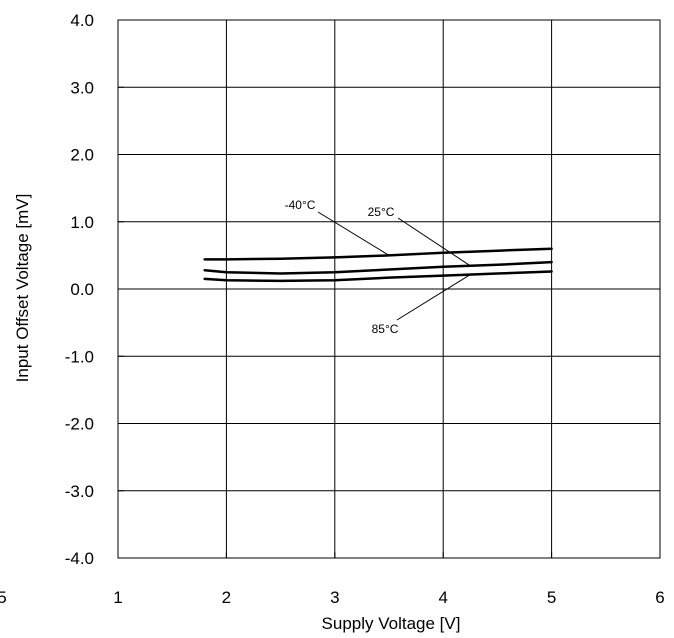 The height and width of the screenshot is (638, 674). Describe the element at coordinates (79, 424) in the screenshot. I see `y-tick-label: -2.0` at that location.